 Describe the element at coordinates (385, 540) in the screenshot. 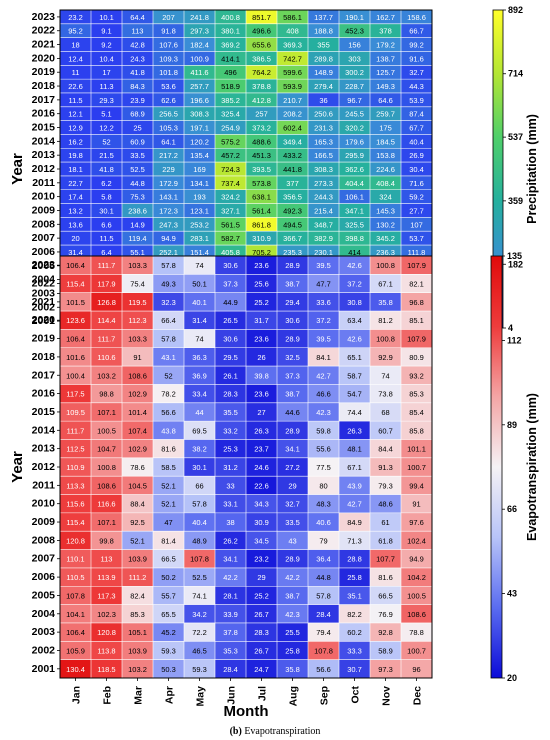

I see `cell-value-label: 61.8` at that location.